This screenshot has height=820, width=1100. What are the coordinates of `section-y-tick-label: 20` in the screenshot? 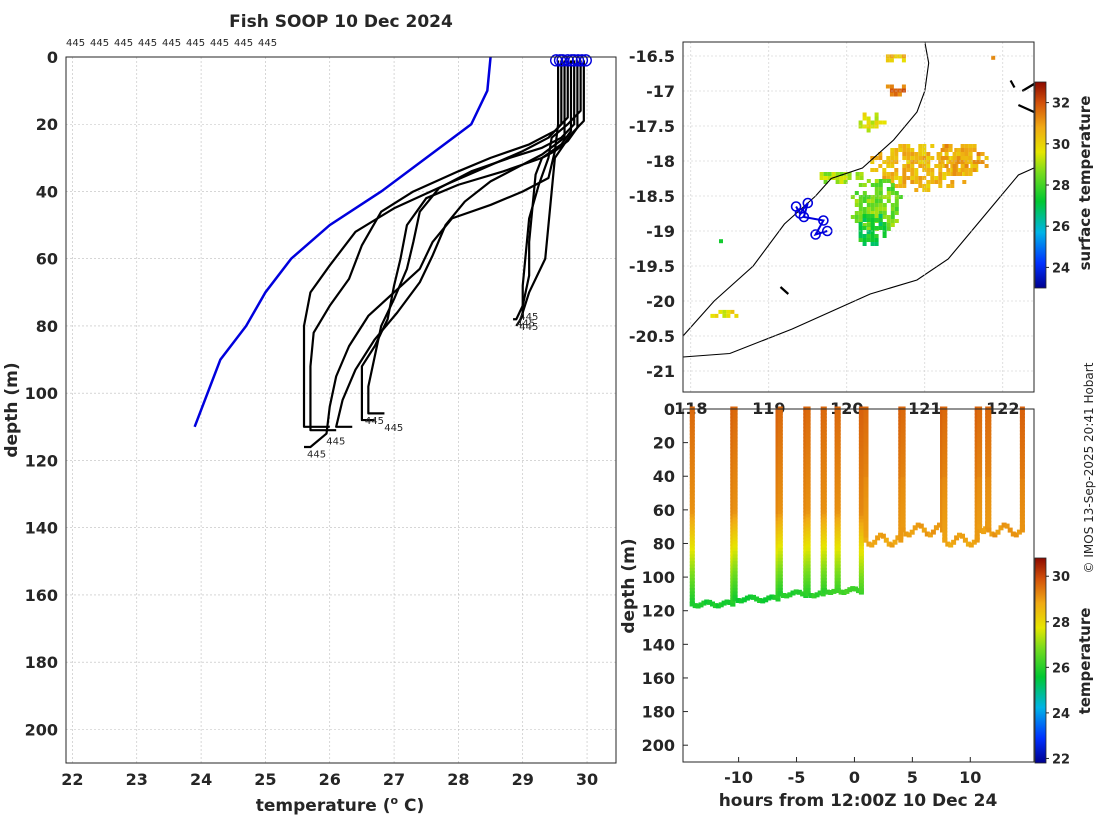 It's located at (664, 443).